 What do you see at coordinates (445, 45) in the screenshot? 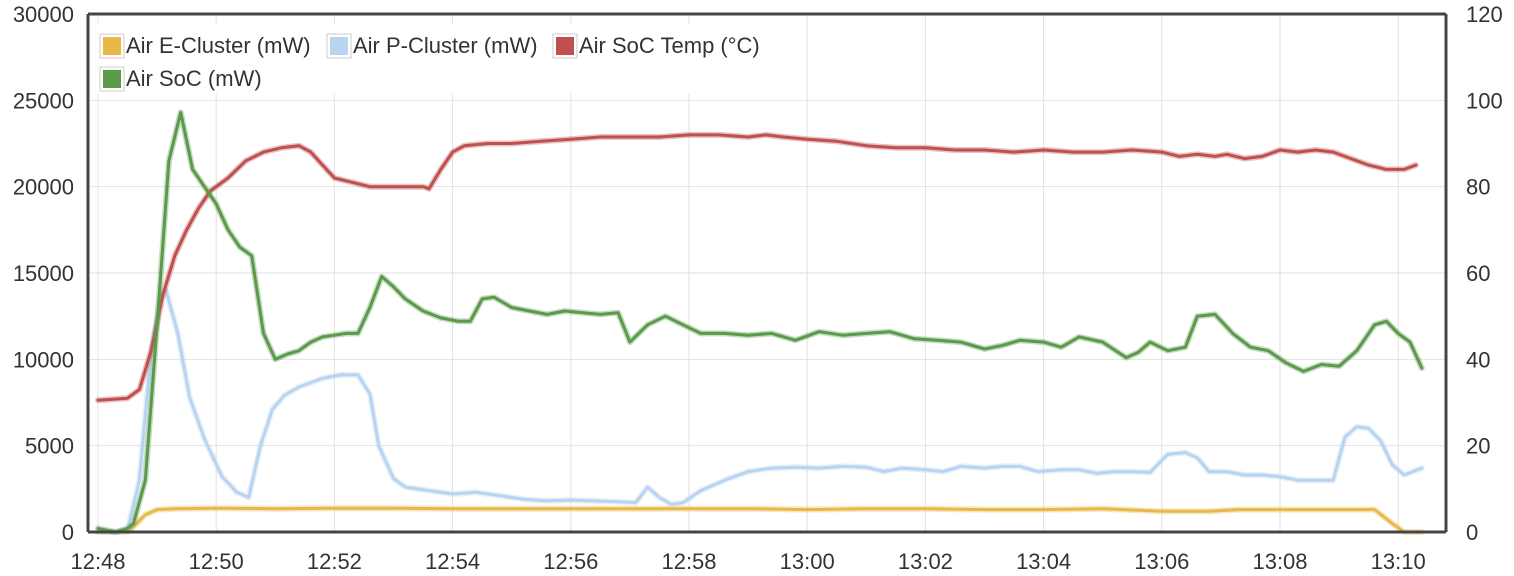
I see `legend-label: Air P-Cluster (mW)` at bounding box center [445, 45].